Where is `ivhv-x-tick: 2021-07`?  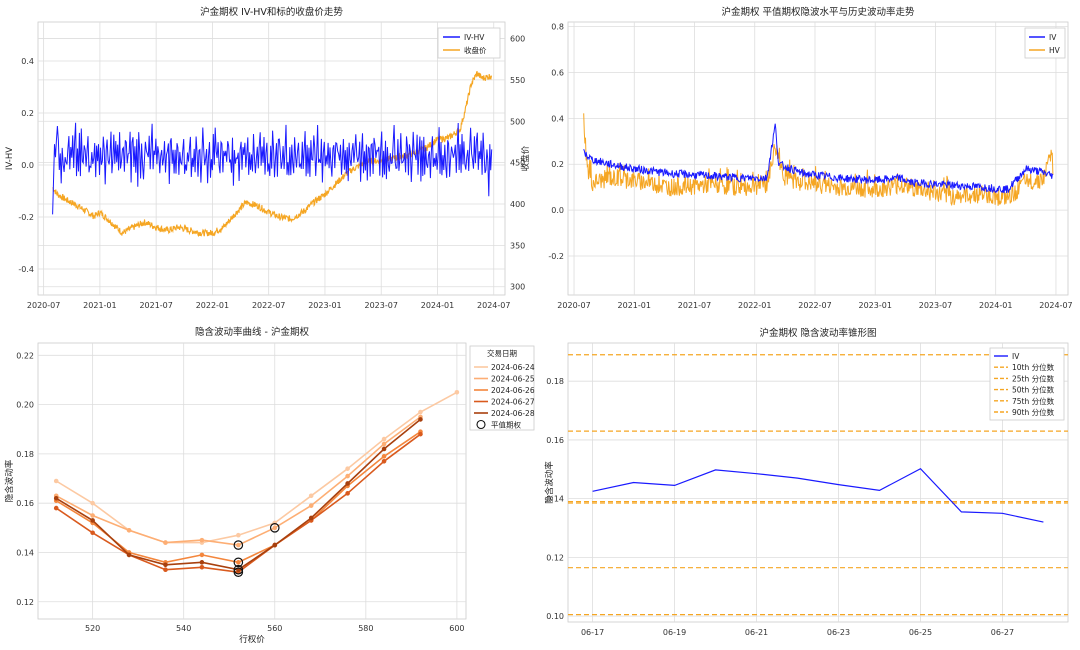 ivhv-x-tick: 2021-07 is located at coordinates (155, 305).